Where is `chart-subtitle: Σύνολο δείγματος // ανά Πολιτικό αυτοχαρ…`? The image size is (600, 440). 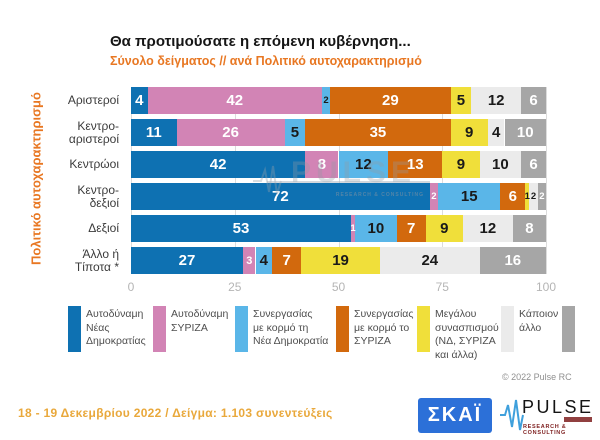 chart-subtitle: Σύνολο δείγματος // ανά Πολιτικό αυτοχαρ… is located at coordinates (266, 61).